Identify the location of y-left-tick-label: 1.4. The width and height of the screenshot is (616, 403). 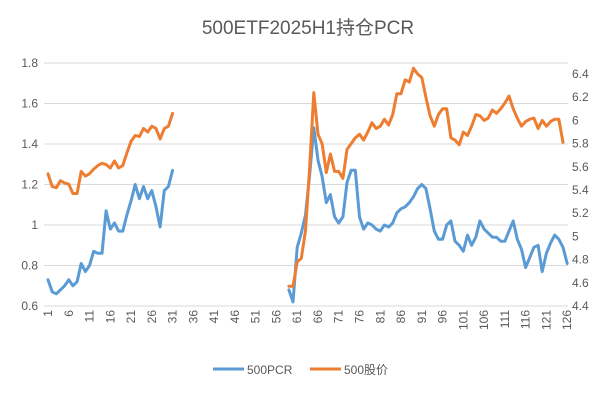
(29, 144).